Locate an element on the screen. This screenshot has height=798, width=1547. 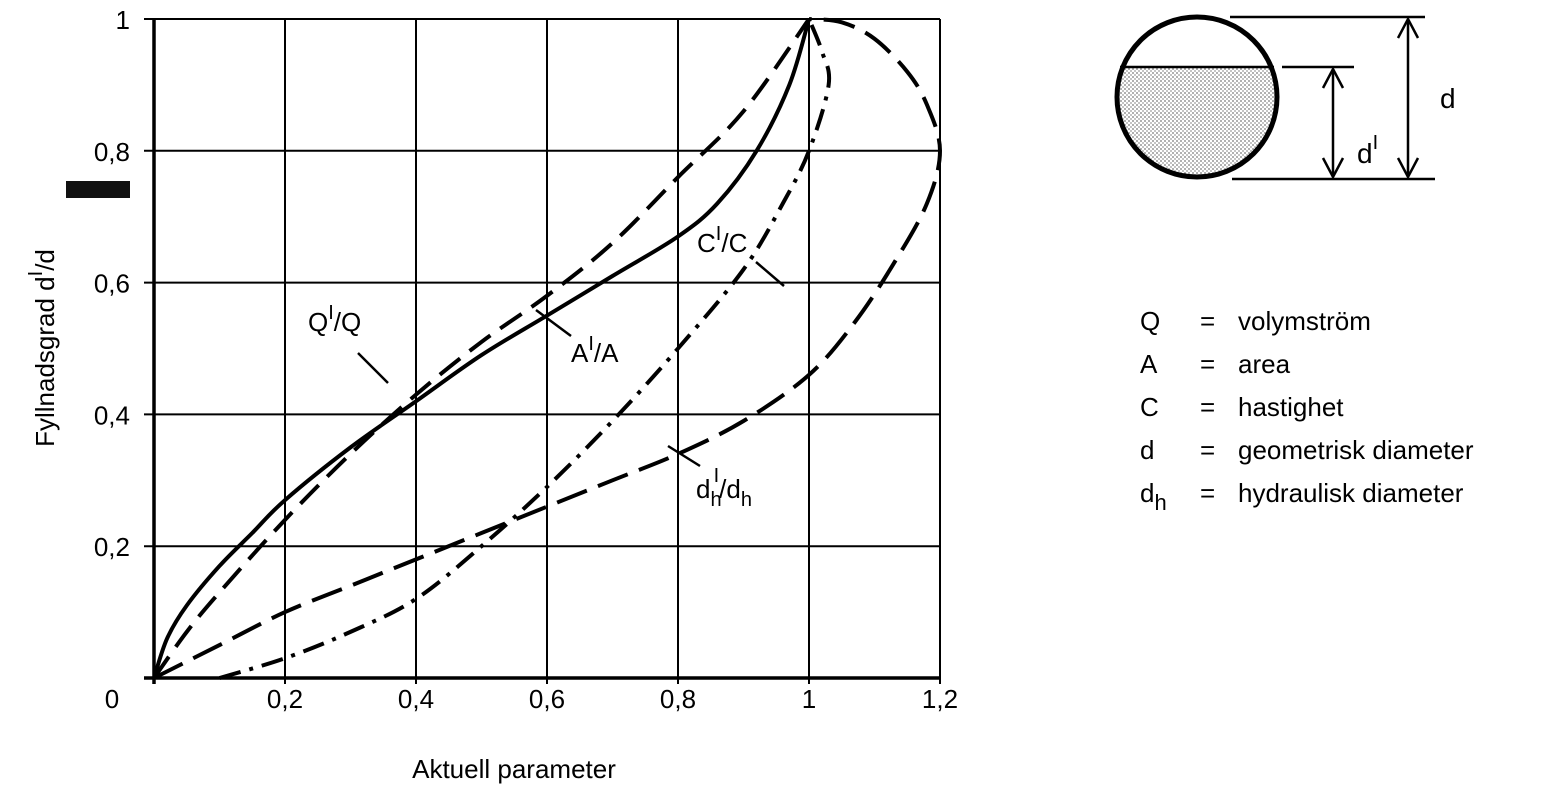
series-label-q: QI/Q is located at coordinates (348, 343).